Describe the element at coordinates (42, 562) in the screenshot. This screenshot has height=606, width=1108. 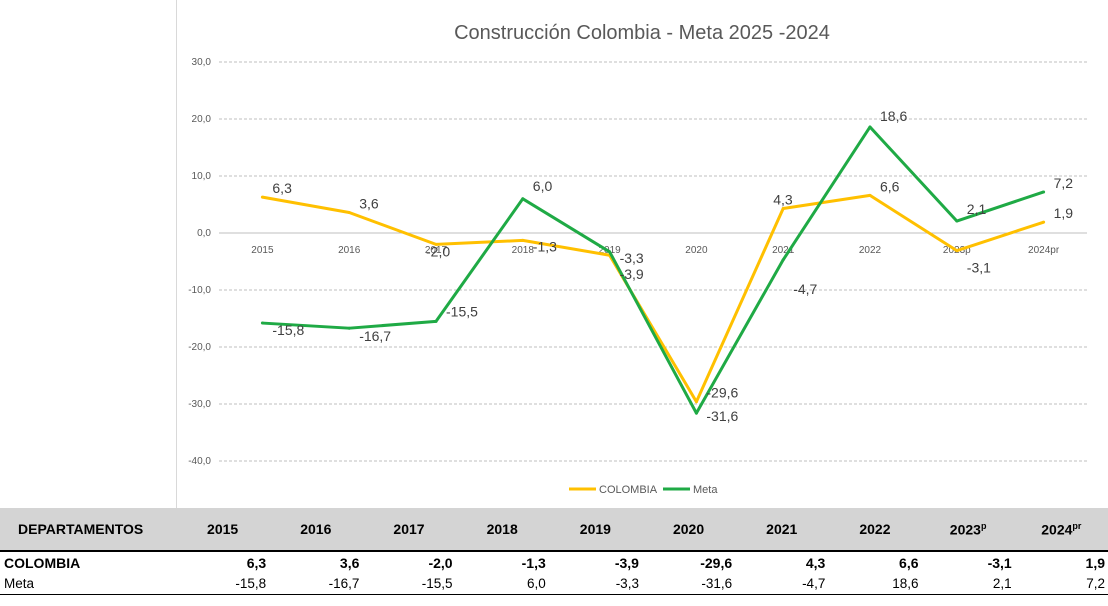
I see `row-label: COLOMBIA` at that location.